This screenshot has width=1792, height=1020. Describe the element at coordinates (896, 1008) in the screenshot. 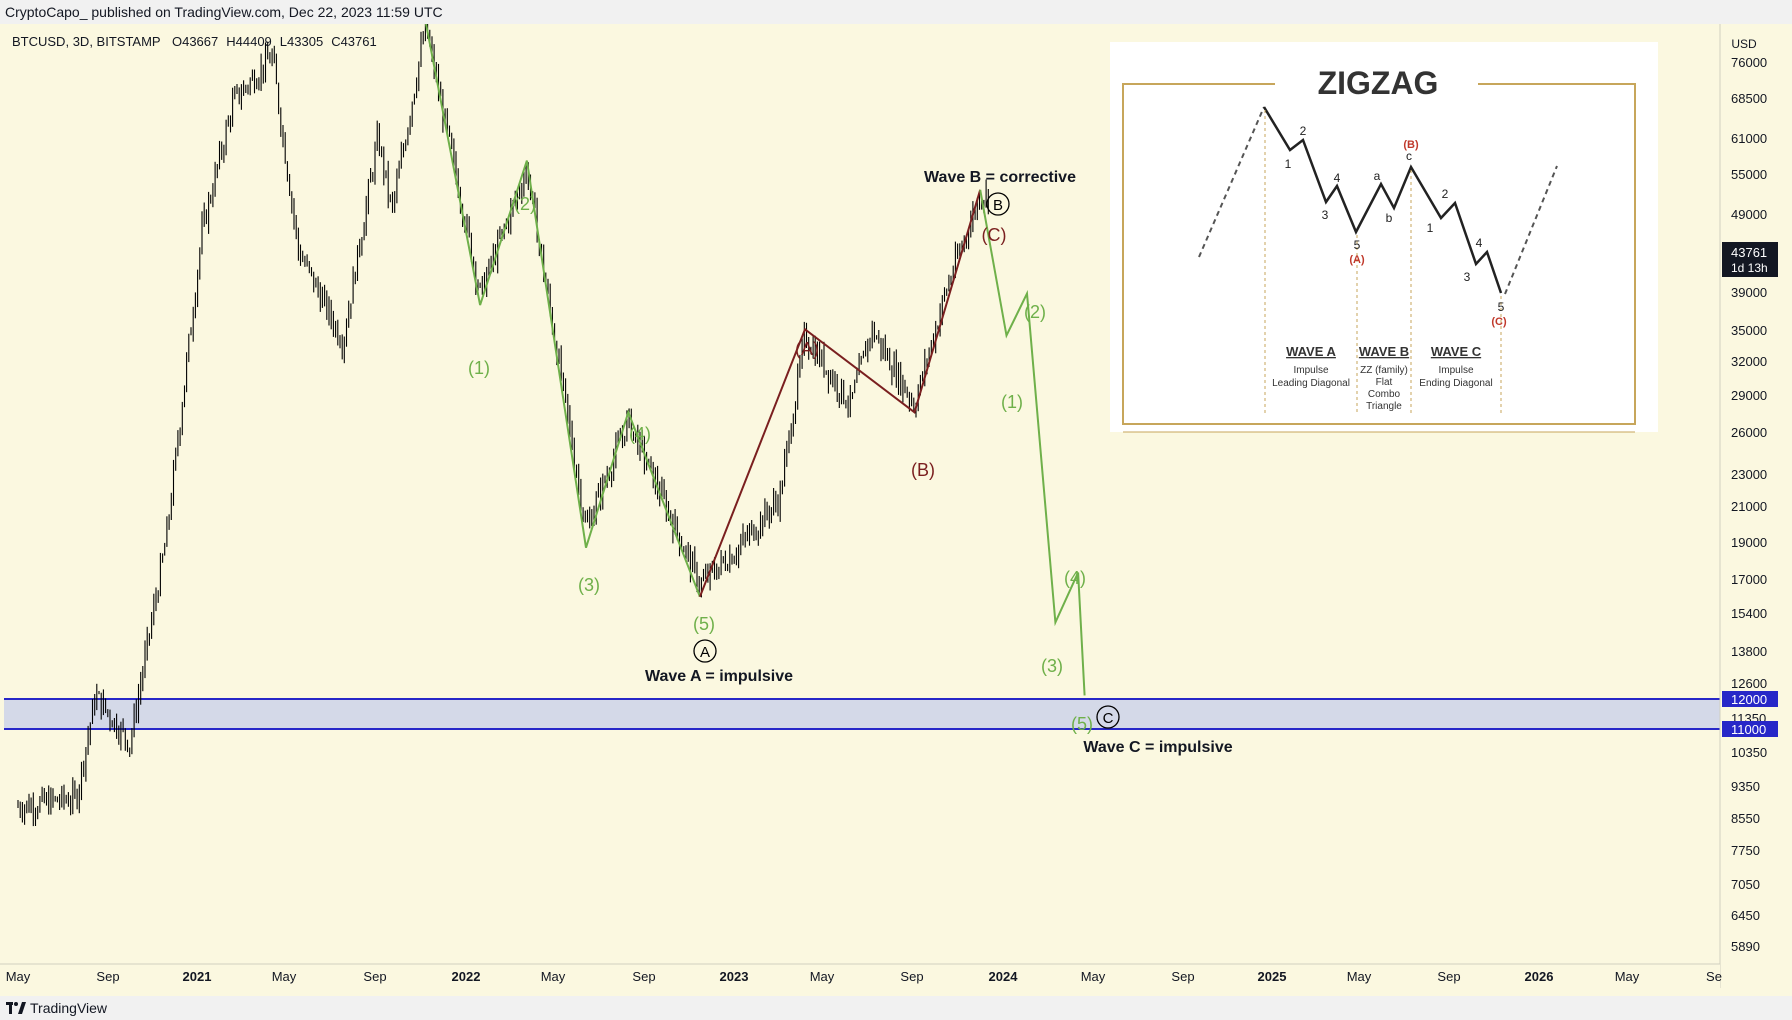

I see `tradingview-footer: TradingView` at that location.